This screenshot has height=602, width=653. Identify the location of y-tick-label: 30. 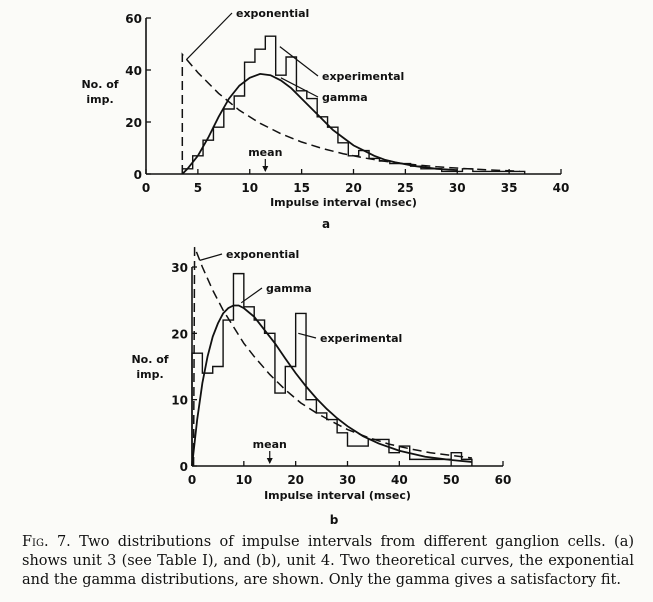
(179, 268).